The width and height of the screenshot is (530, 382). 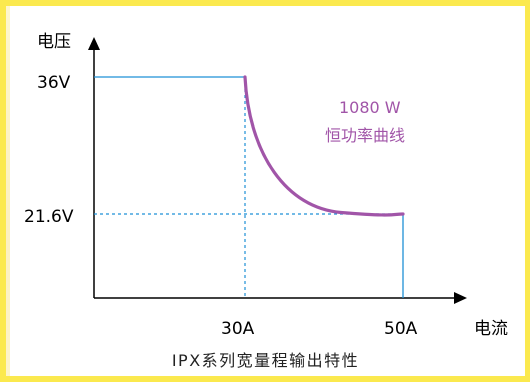 I want to click on annotation-curve-label: 恒功率曲线, so click(x=365, y=135).